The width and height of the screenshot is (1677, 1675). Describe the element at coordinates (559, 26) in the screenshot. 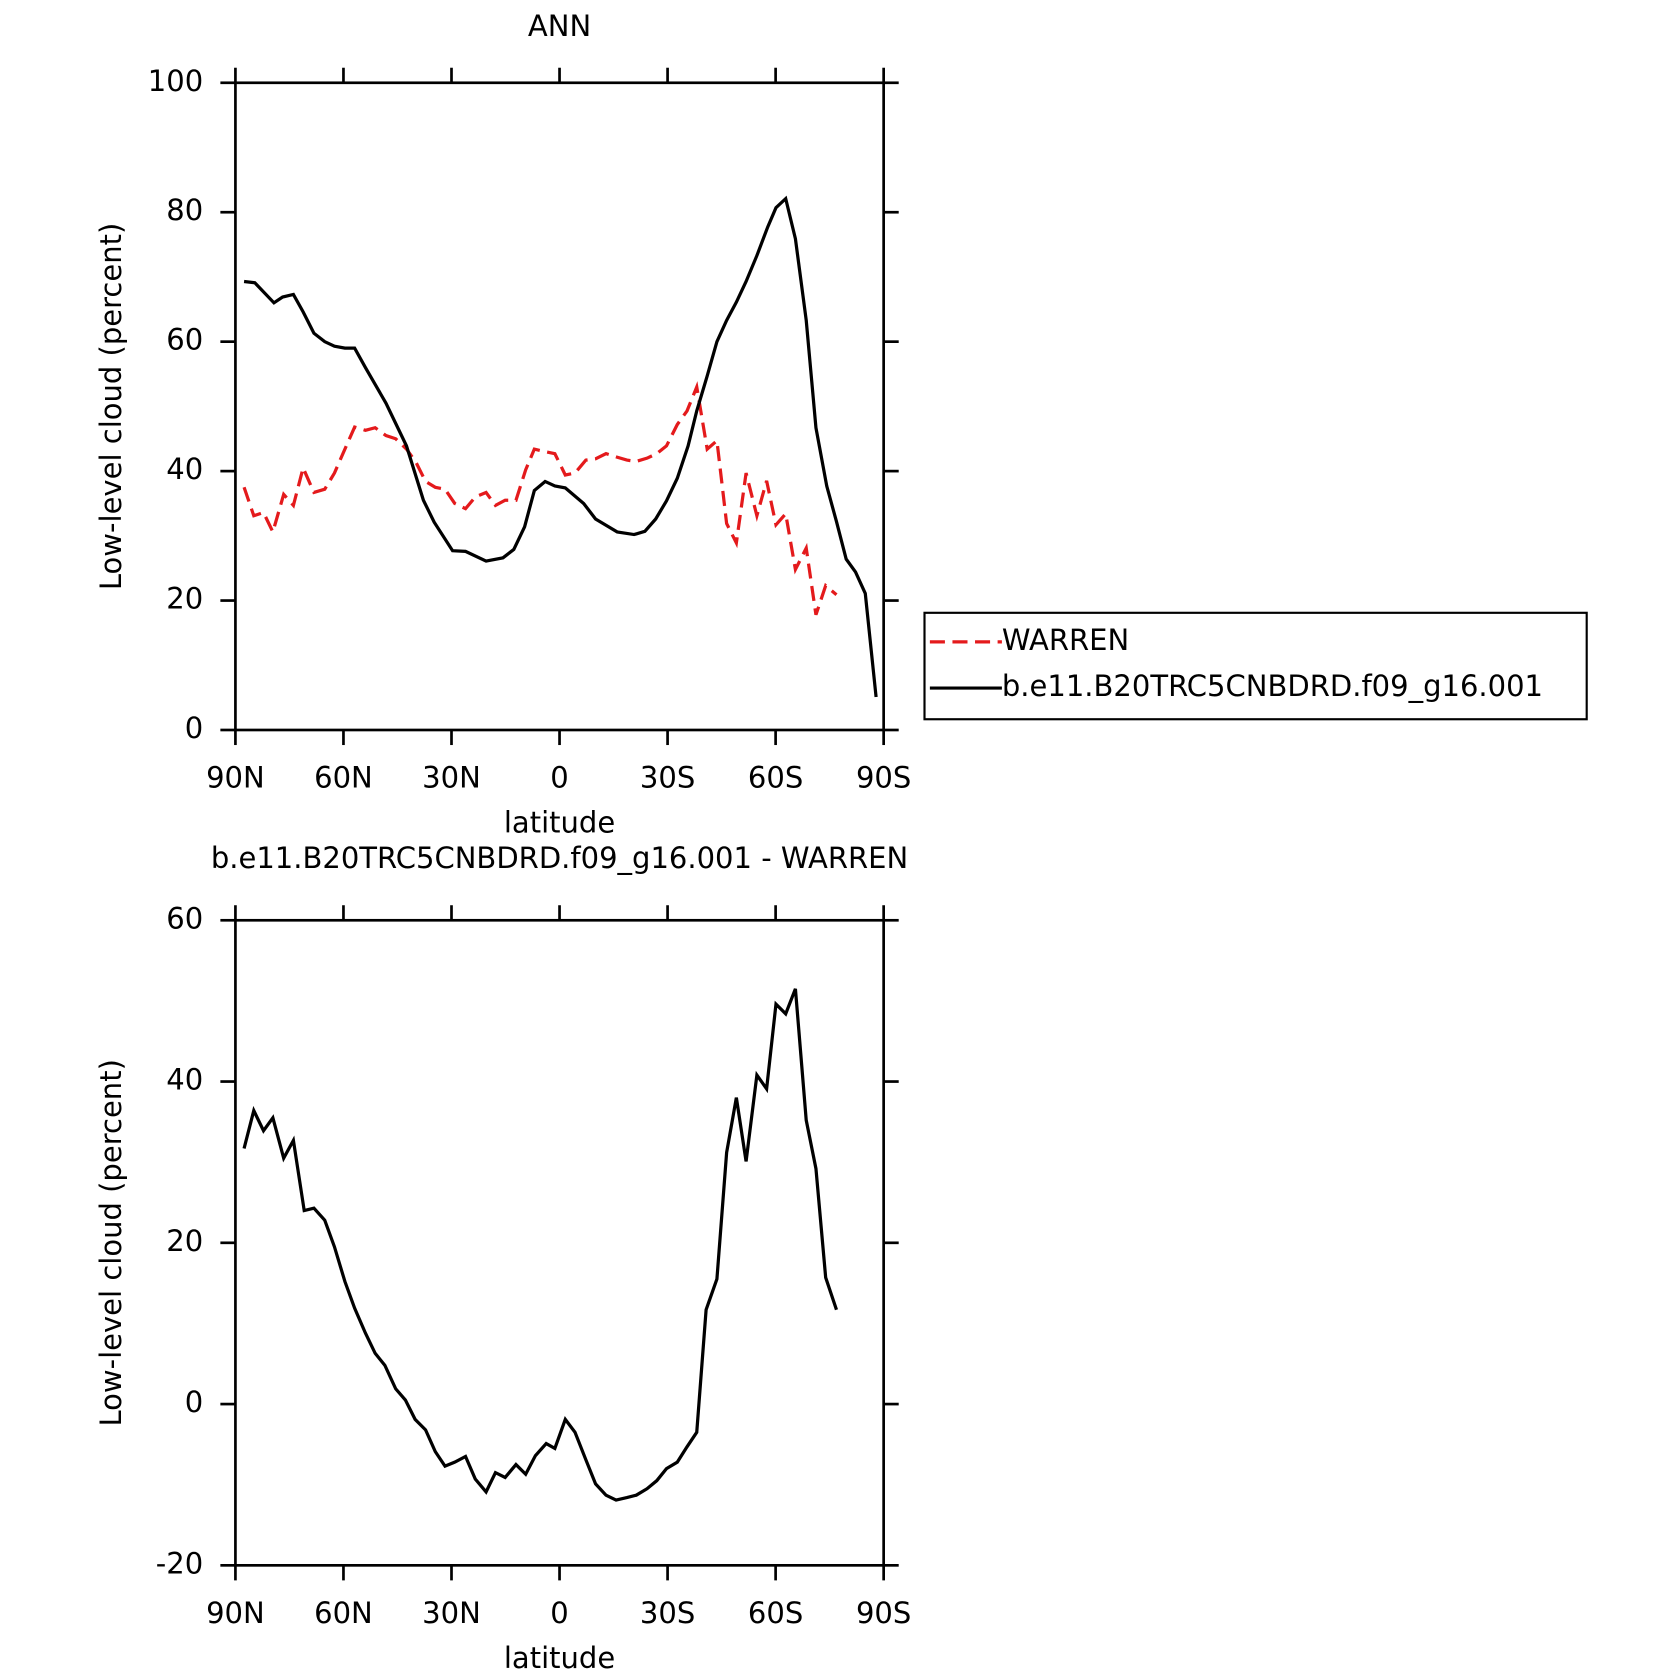

I see `chart-title: ANN` at that location.